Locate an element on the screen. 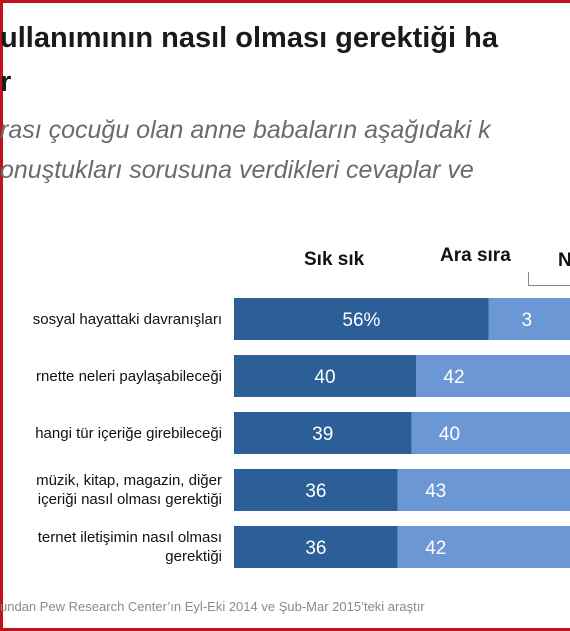  bar-value-label: 3 is located at coordinates (527, 320).